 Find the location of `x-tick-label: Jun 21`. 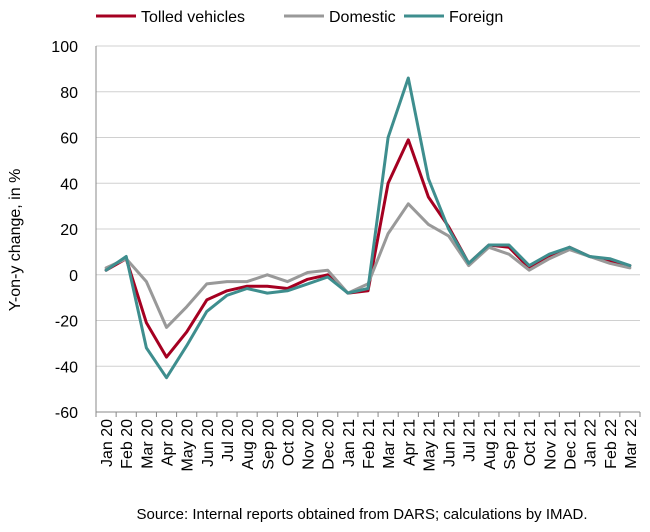

x-tick-label: Jun 21 is located at coordinates (450, 443).